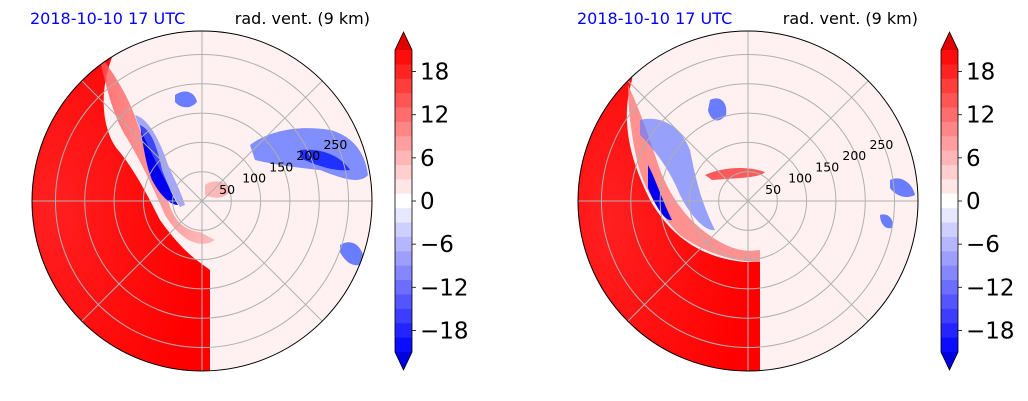  What do you see at coordinates (949, 361) in the screenshot?
I see `right-colorbar-extend-min` at bounding box center [949, 361].